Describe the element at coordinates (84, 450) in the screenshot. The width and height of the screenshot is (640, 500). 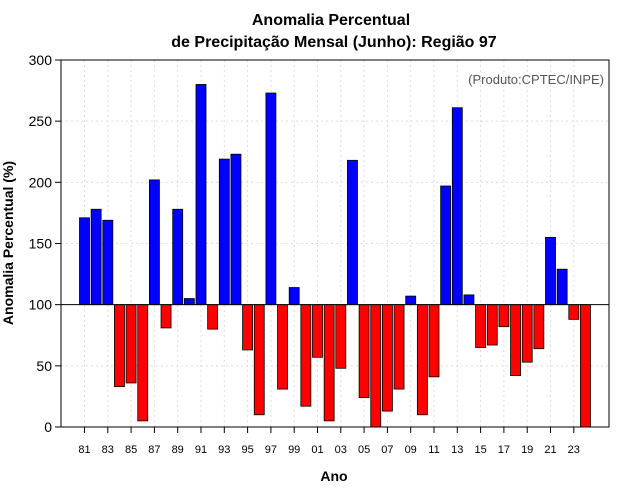
I see `x-tick-label: 81` at that location.